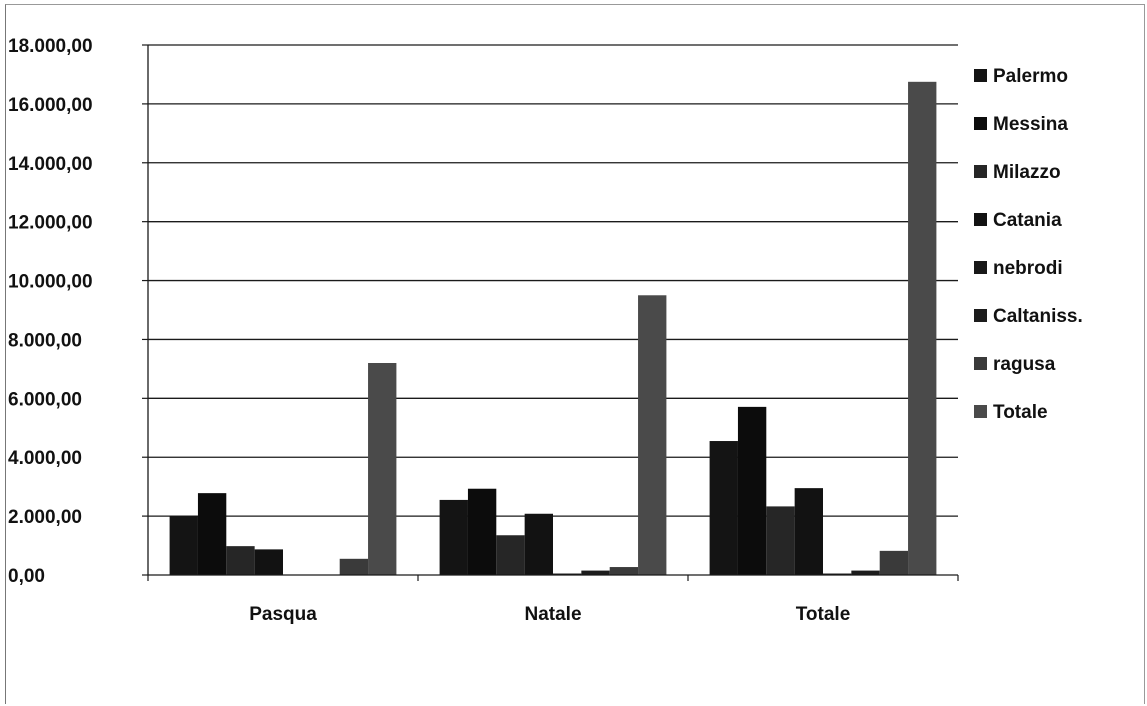 The width and height of the screenshot is (1147, 706). What do you see at coordinates (50, 164) in the screenshot?
I see `y-tick-label: 14.000,00` at bounding box center [50, 164].